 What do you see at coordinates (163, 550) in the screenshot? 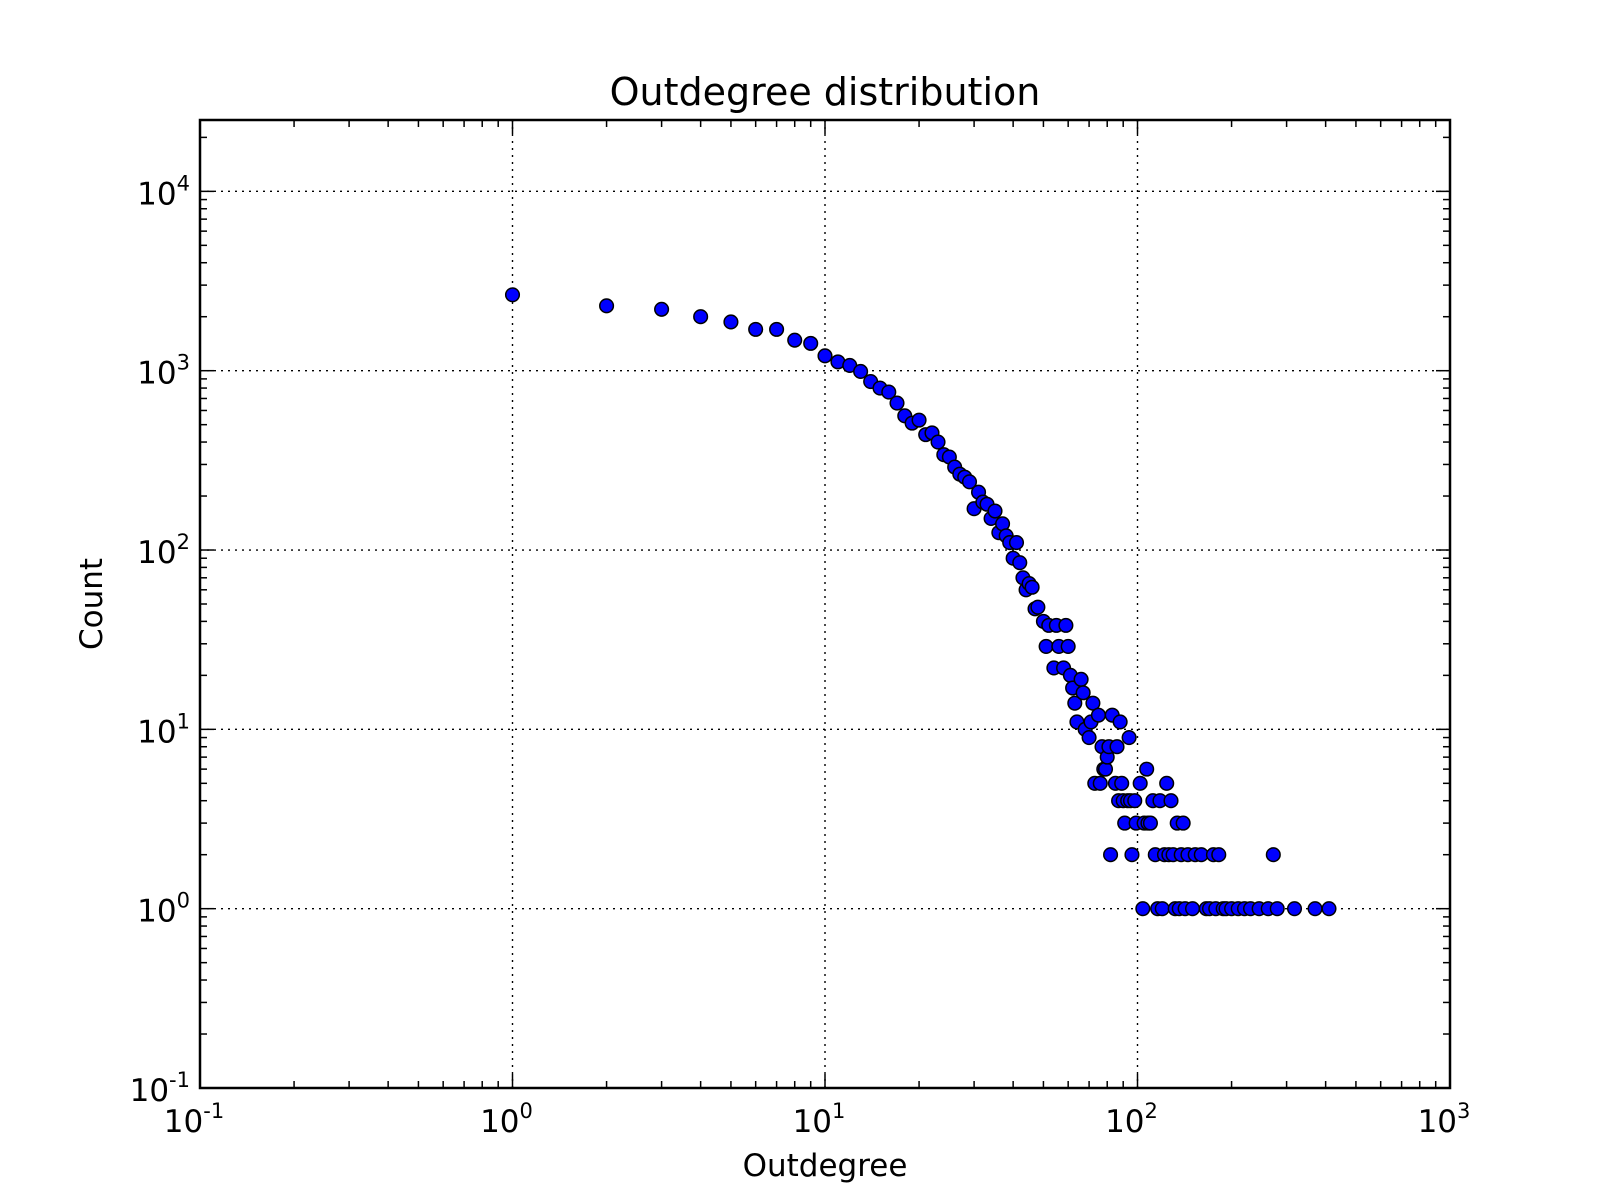
I see `y-tick-label: 10²` at bounding box center [163, 550].